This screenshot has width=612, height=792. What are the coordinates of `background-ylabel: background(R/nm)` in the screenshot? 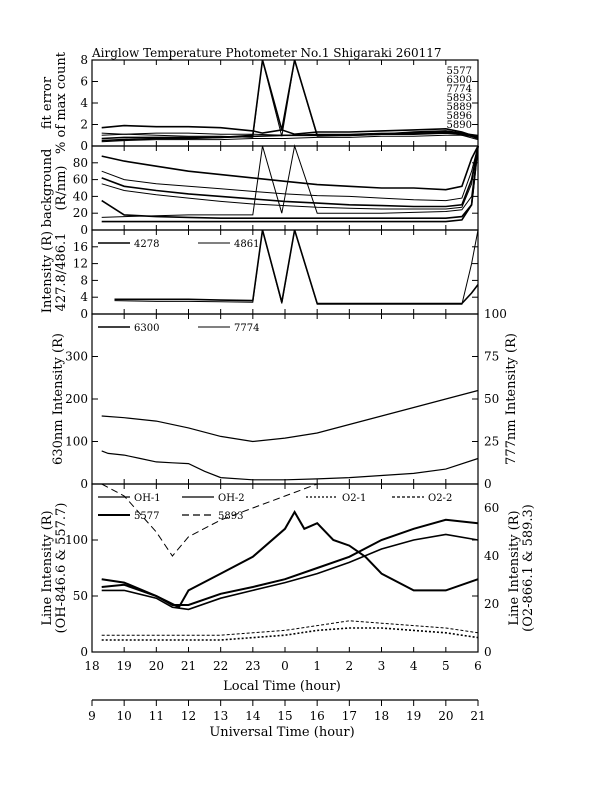 It's located at (54, 188).